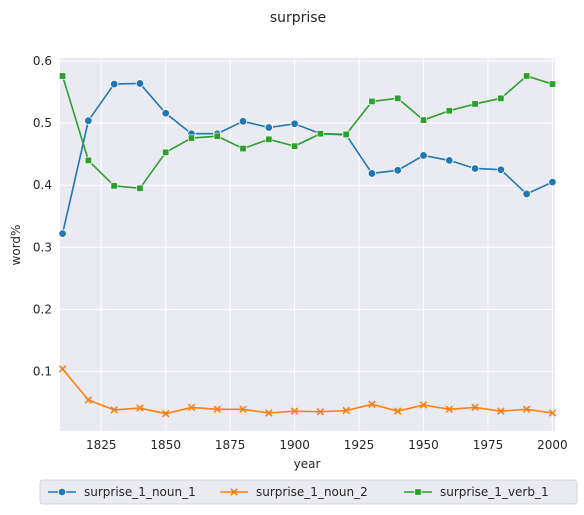 Image resolution: width=584 pixels, height=515 pixels. Describe the element at coordinates (101, 445) in the screenshot. I see `x-tick-label: 1825` at that location.